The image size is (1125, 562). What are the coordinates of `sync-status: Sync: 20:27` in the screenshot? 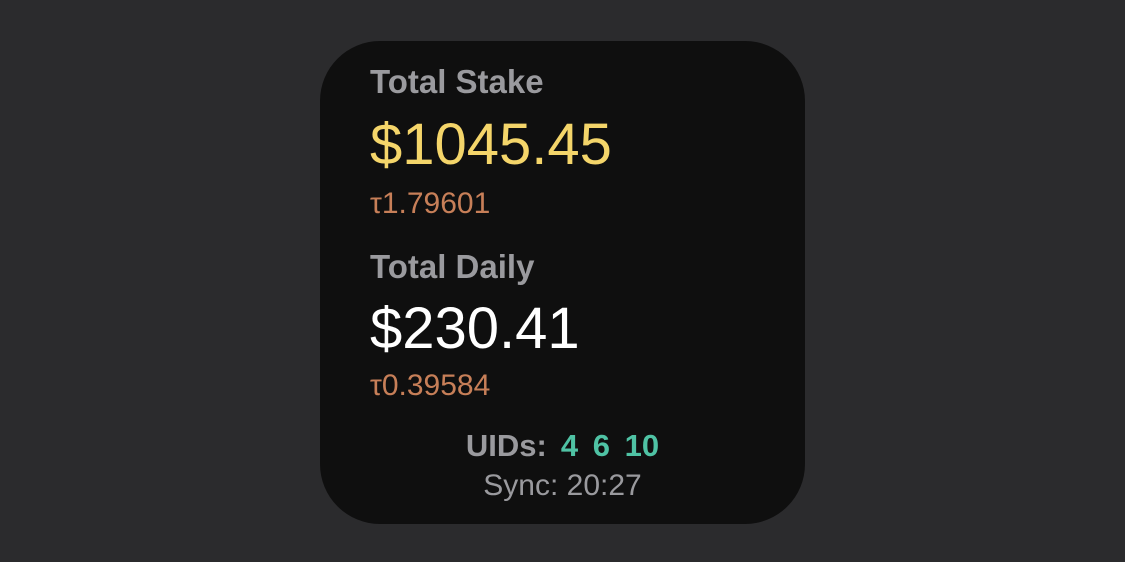 It's located at (562, 485).